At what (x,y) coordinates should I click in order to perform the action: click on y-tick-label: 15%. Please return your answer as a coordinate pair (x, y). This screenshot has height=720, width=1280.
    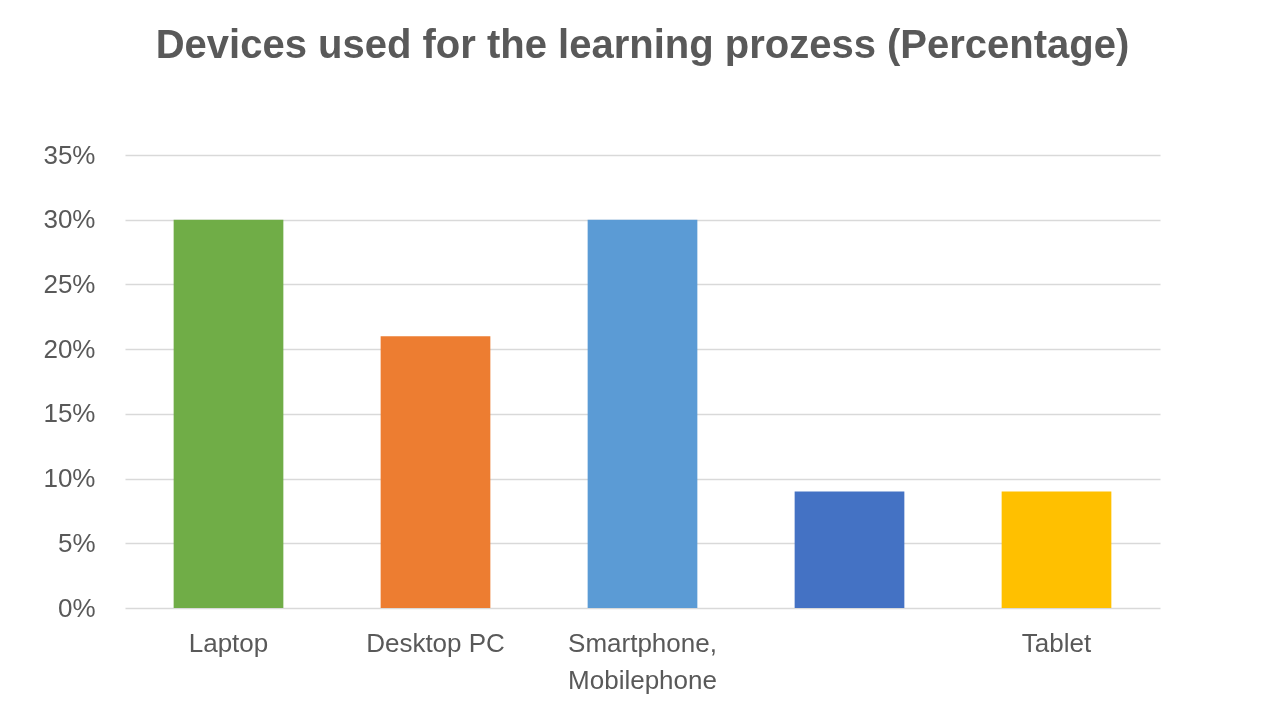
    Looking at the image, I should click on (69, 413).